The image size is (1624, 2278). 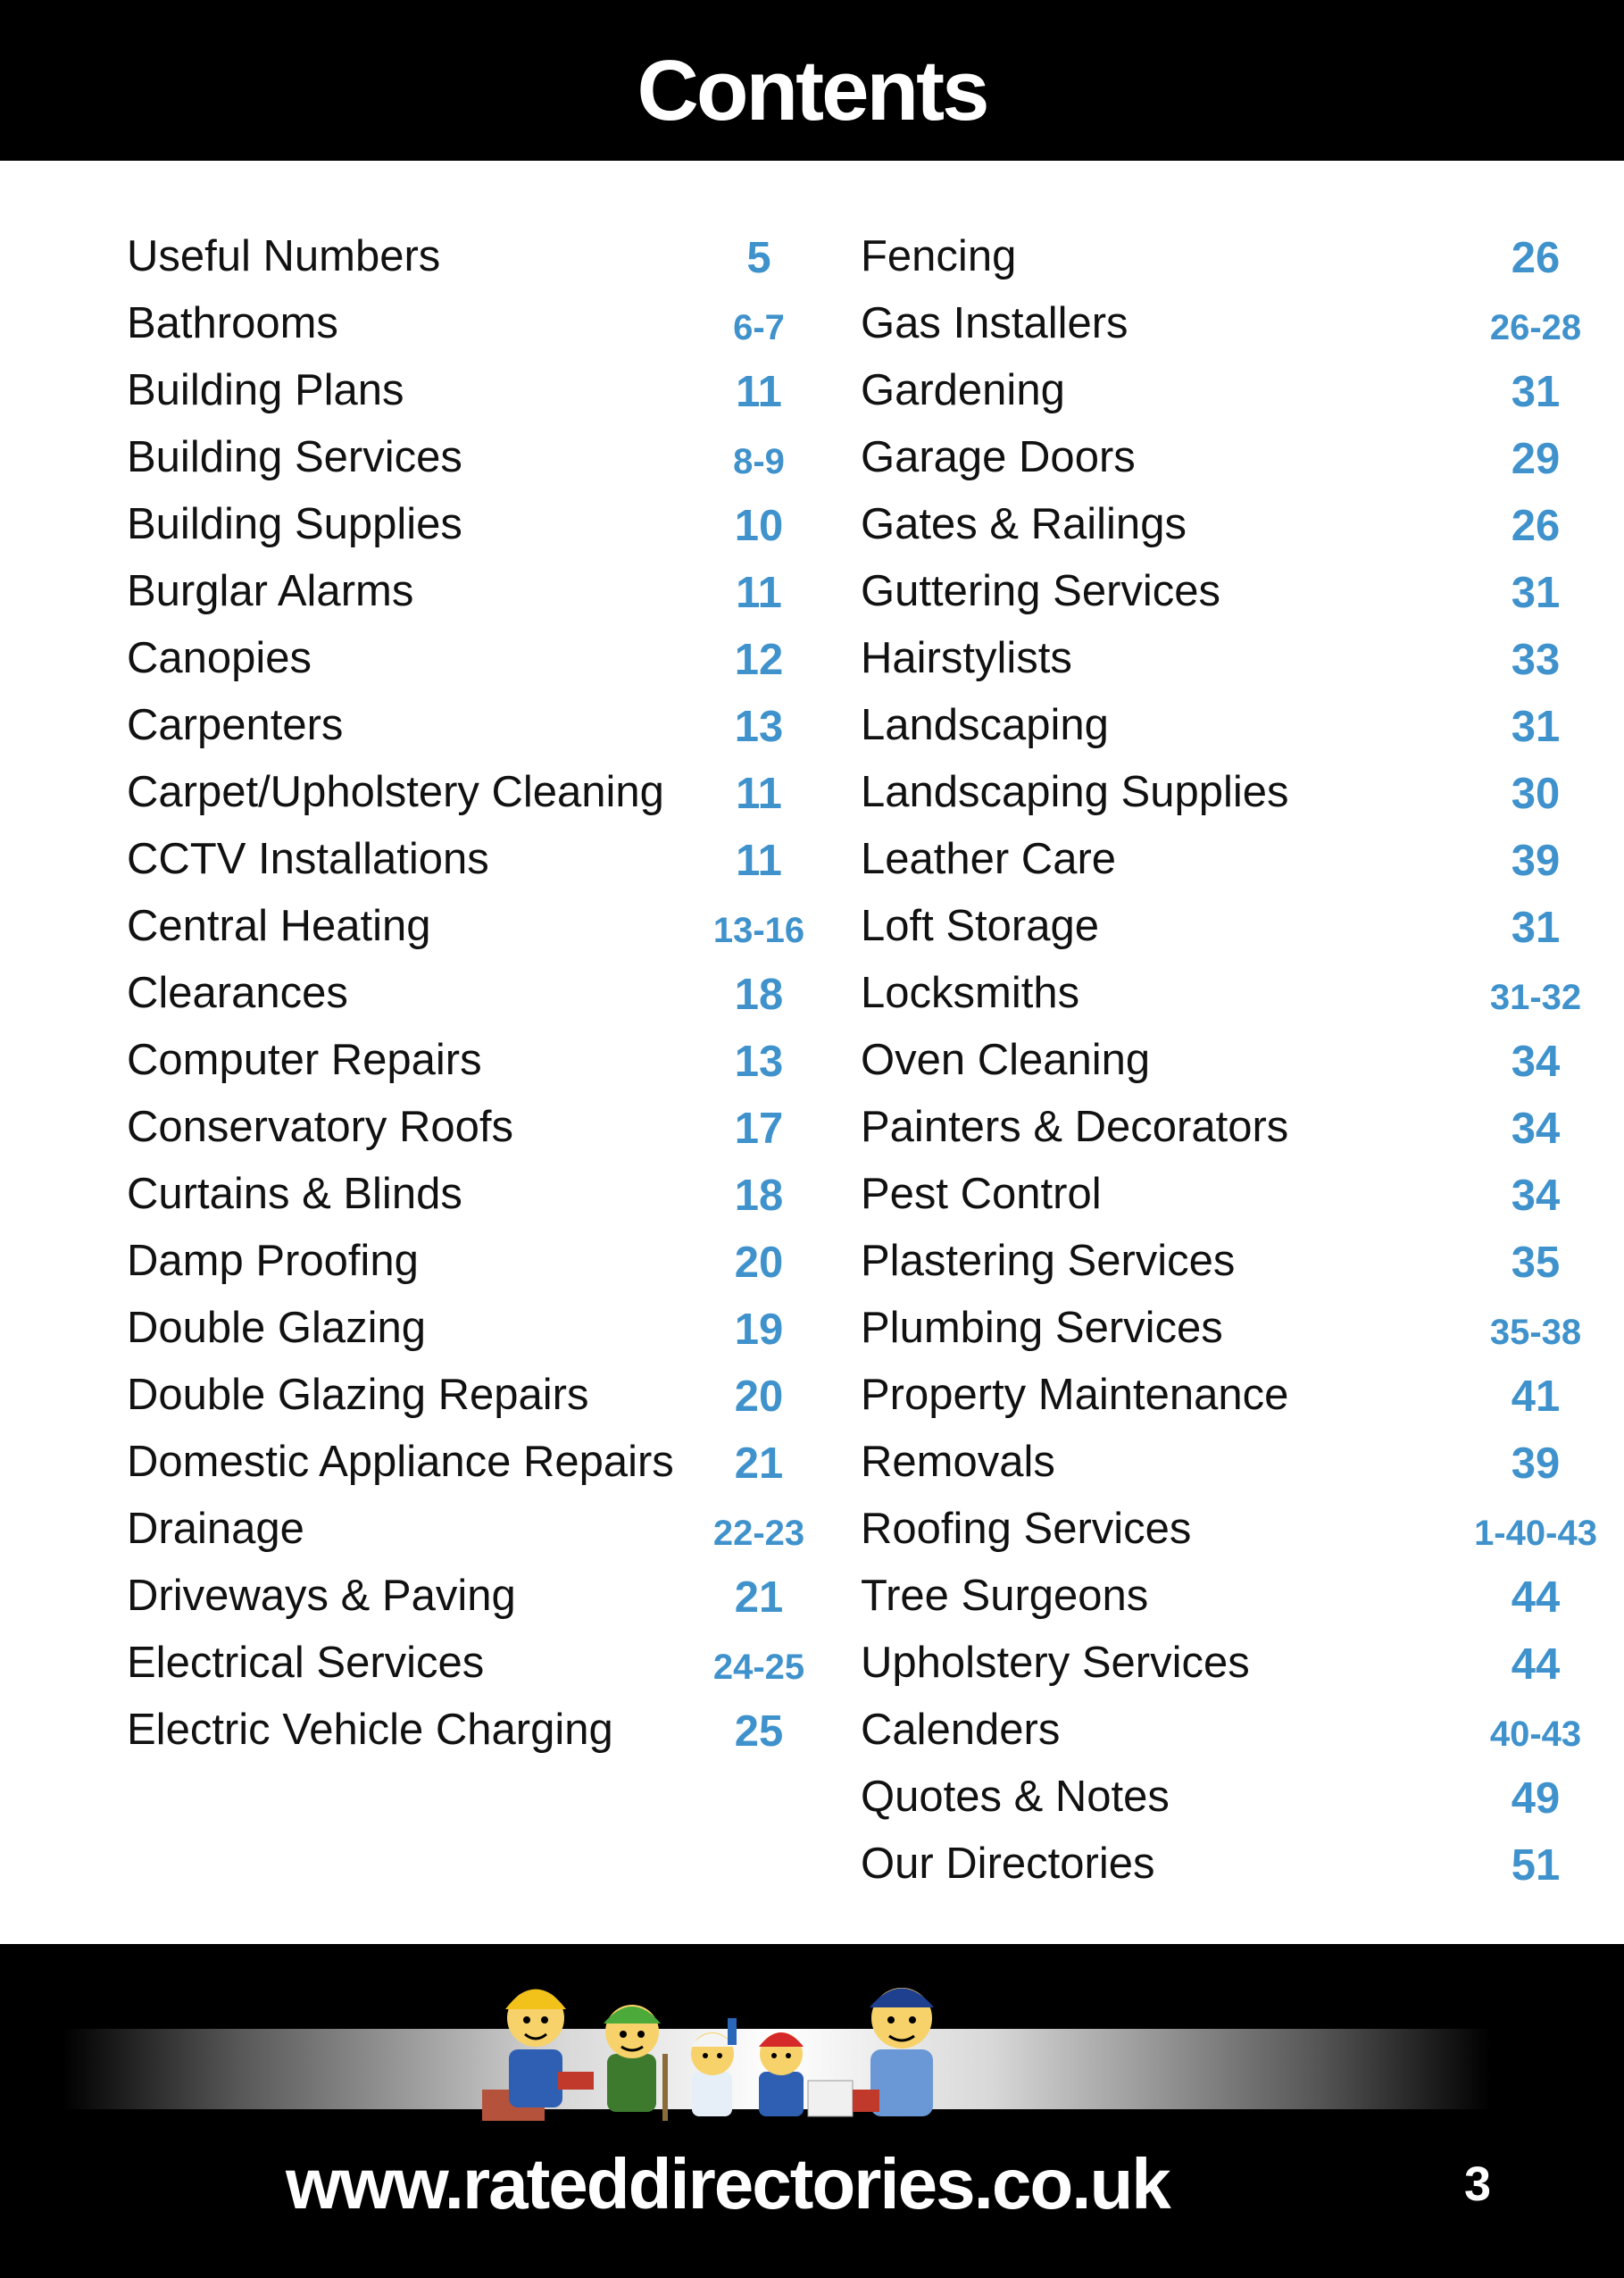 What do you see at coordinates (636, 2063) in the screenshot?
I see `gardener-mascot-icon` at bounding box center [636, 2063].